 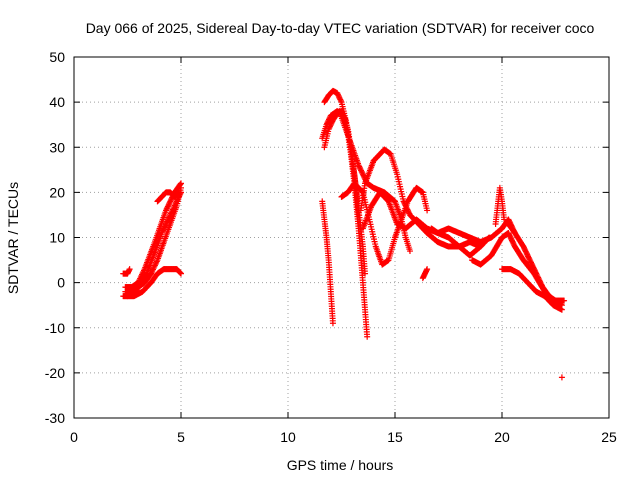 What do you see at coordinates (327, 262) in the screenshot?
I see `series-arc-j` at bounding box center [327, 262].